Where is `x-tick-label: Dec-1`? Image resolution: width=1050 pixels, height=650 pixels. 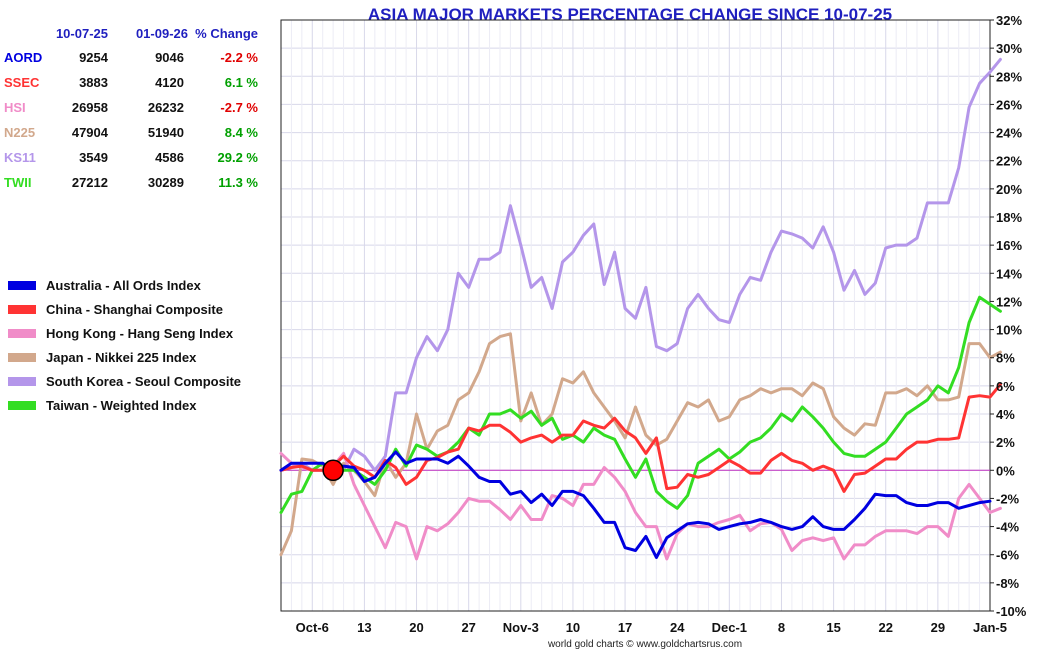
x-tick-label: Dec-1 is located at coordinates (729, 627).